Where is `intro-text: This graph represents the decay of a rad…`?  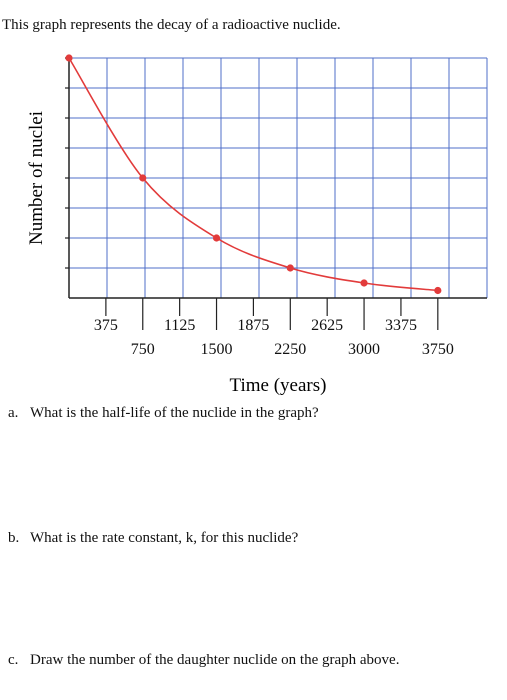 intro-text: This graph represents the decay of a rad… is located at coordinates (171, 25).